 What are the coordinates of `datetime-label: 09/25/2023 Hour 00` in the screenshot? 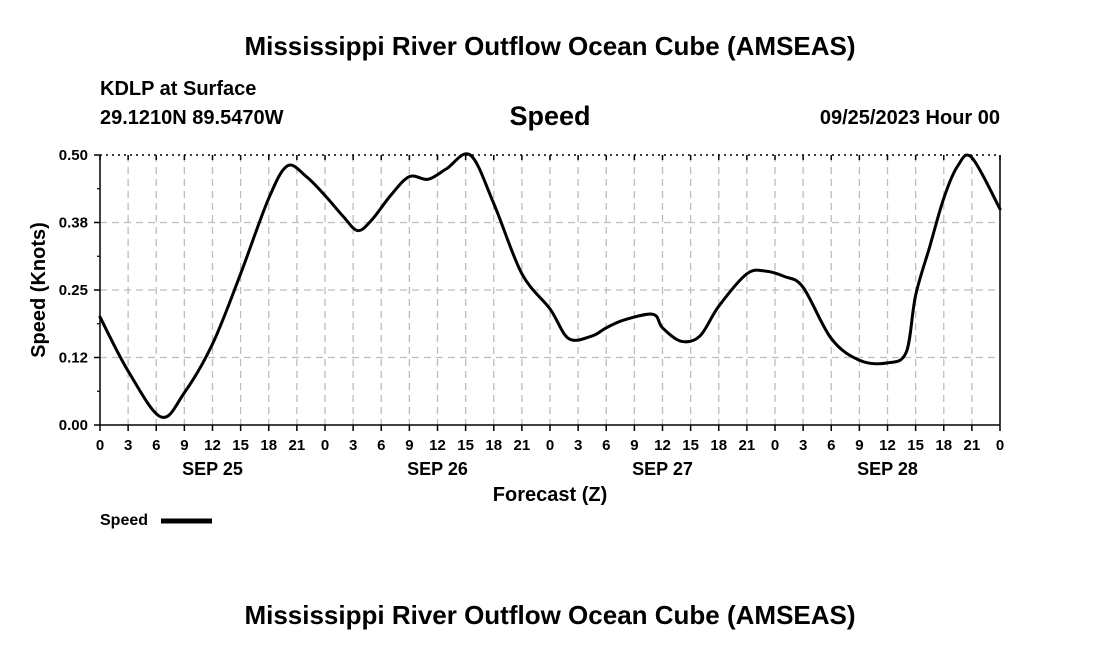 It's located at (910, 118).